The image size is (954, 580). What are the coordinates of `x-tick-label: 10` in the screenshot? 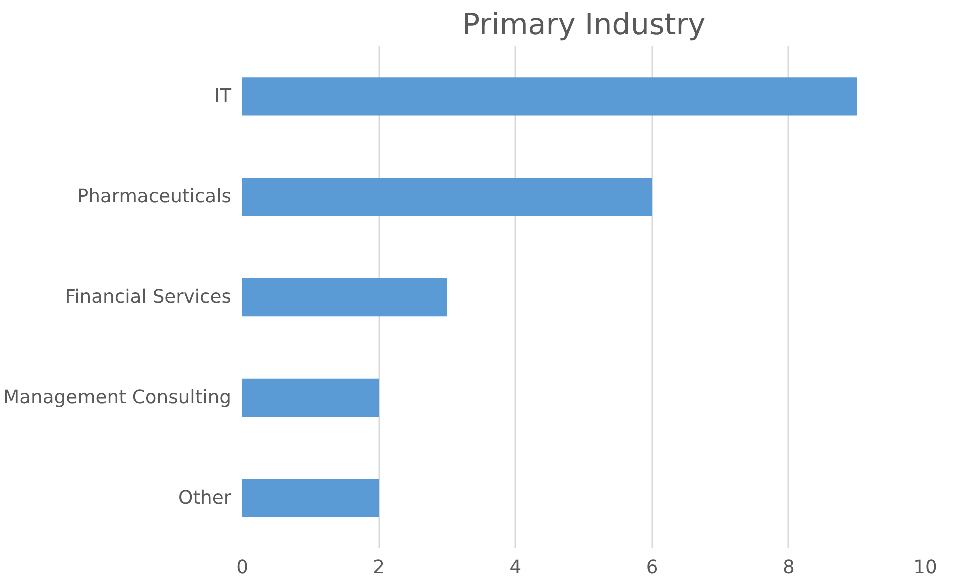 It's located at (926, 568).